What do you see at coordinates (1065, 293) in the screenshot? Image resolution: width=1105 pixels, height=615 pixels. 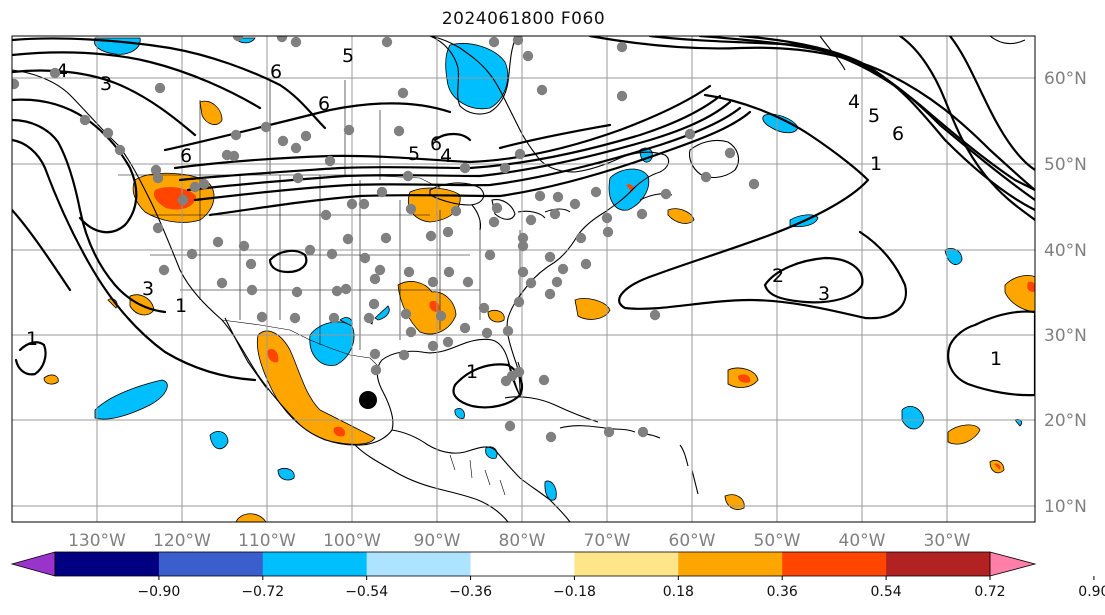 I see `latitude-labels: 60°N 50°N 40°N 30°N 20°N 10°N` at bounding box center [1065, 293].